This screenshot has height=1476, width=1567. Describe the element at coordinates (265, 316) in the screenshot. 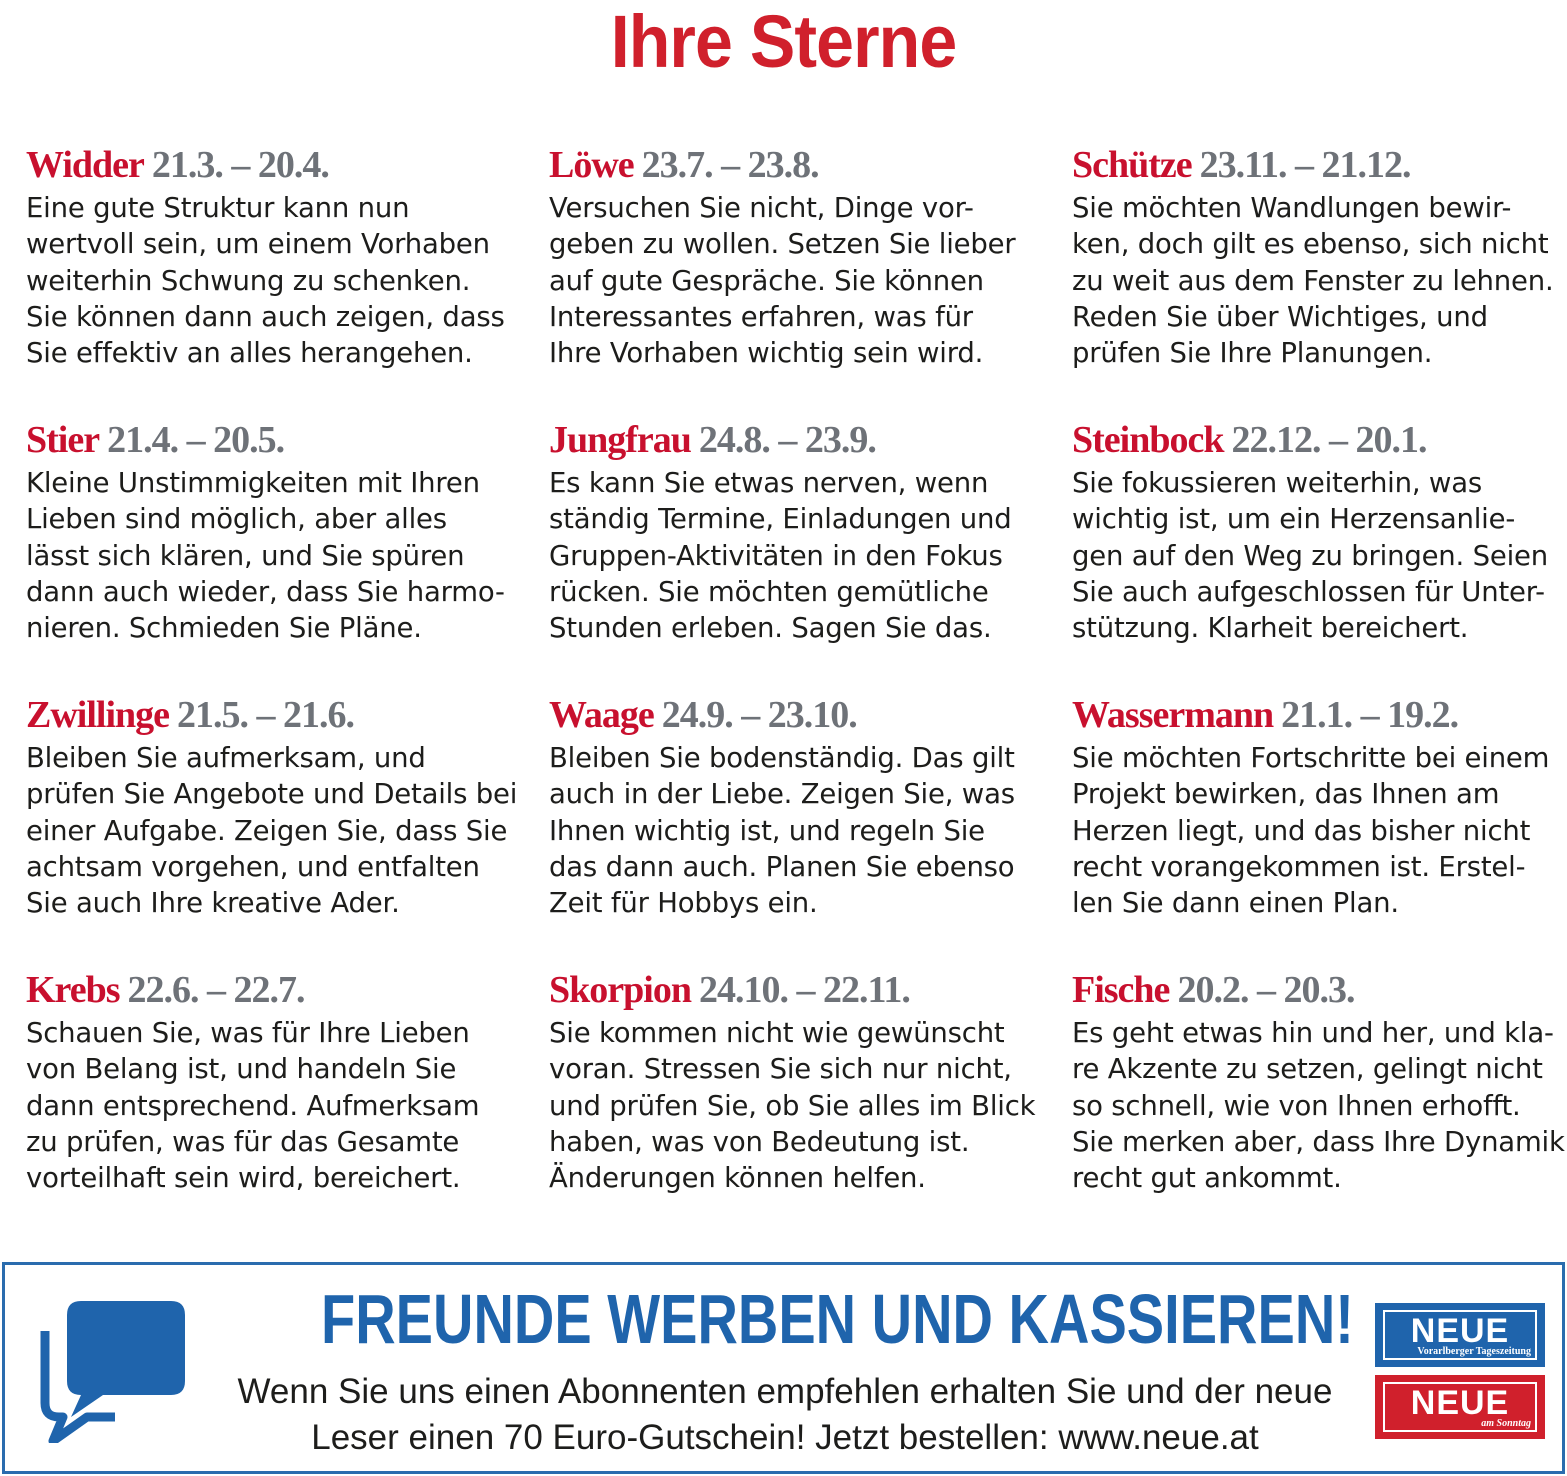

I see `text-line: Sie können dann auch zeigen, dass` at that location.